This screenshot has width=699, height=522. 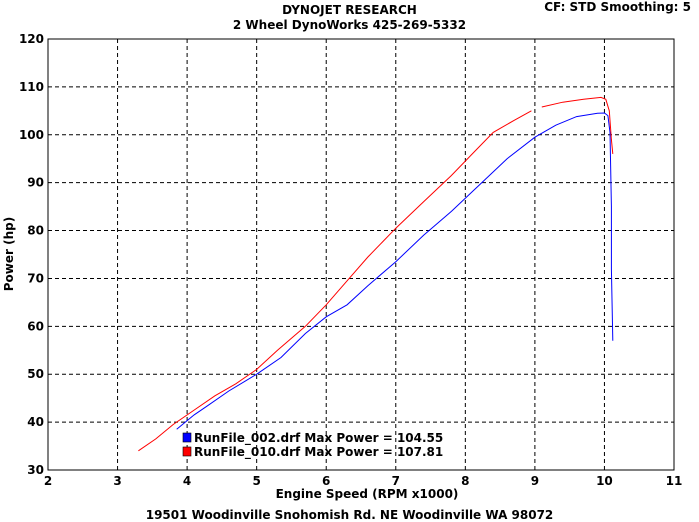 I want to click on y-tick-label: 30, so click(x=35, y=470).